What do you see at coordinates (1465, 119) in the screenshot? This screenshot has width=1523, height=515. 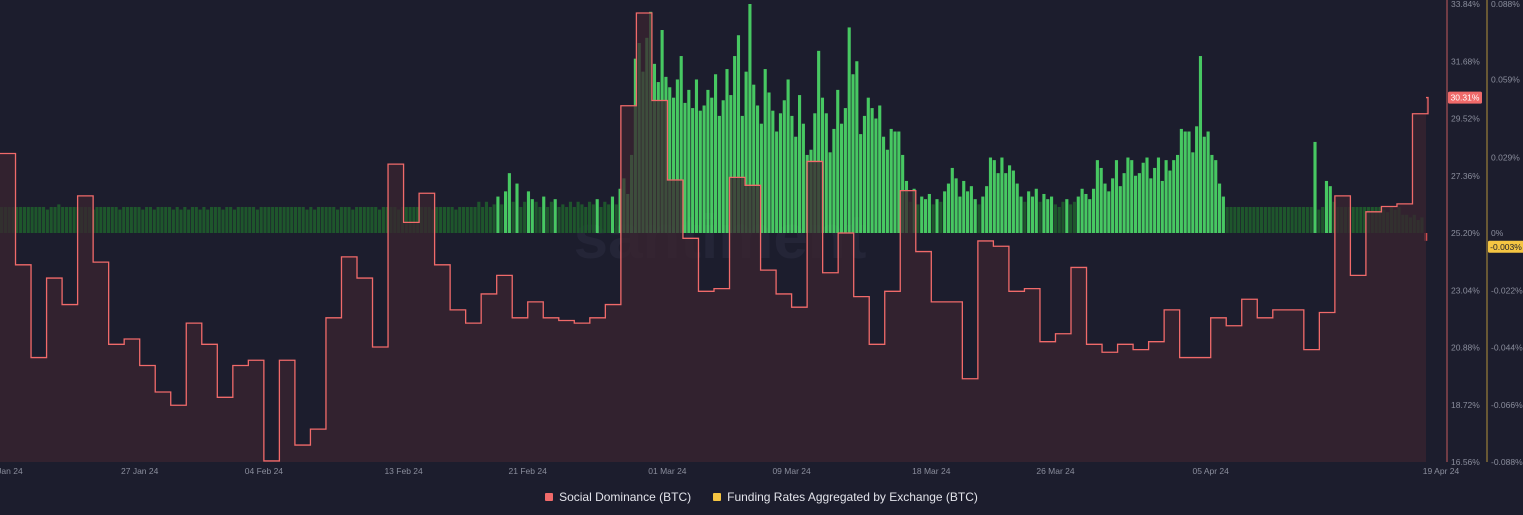 I see `y-left-tick-label: 29.52%` at bounding box center [1465, 119].